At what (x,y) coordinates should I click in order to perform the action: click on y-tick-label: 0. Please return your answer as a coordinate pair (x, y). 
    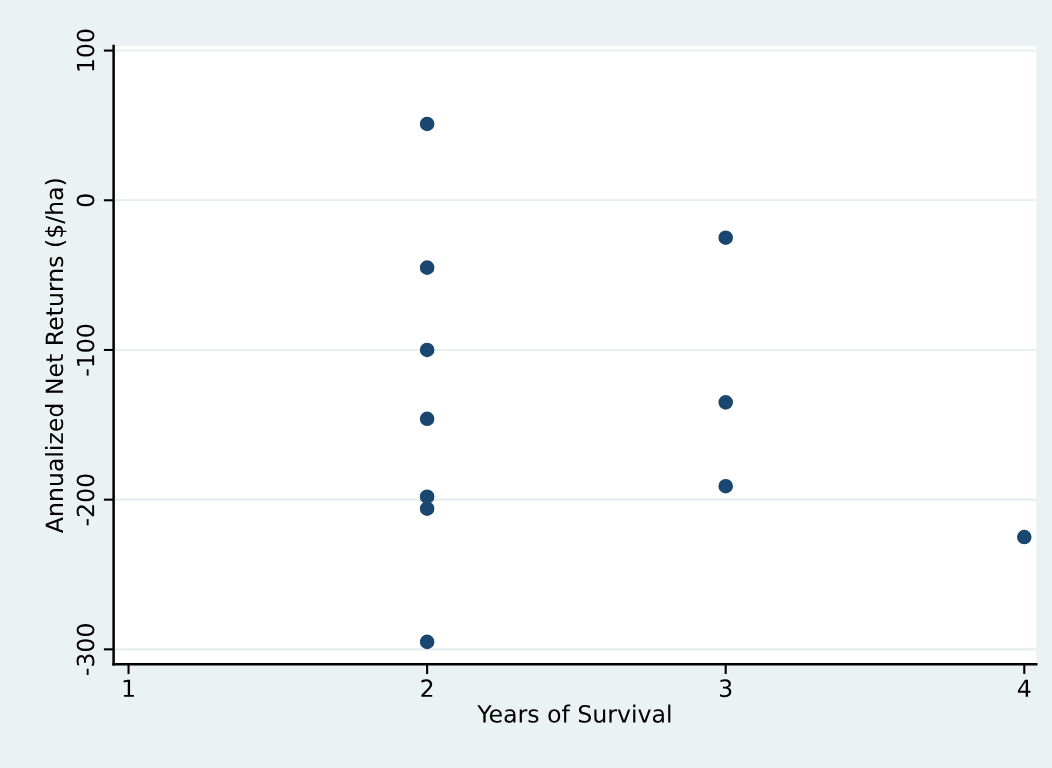
    Looking at the image, I should click on (85, 200).